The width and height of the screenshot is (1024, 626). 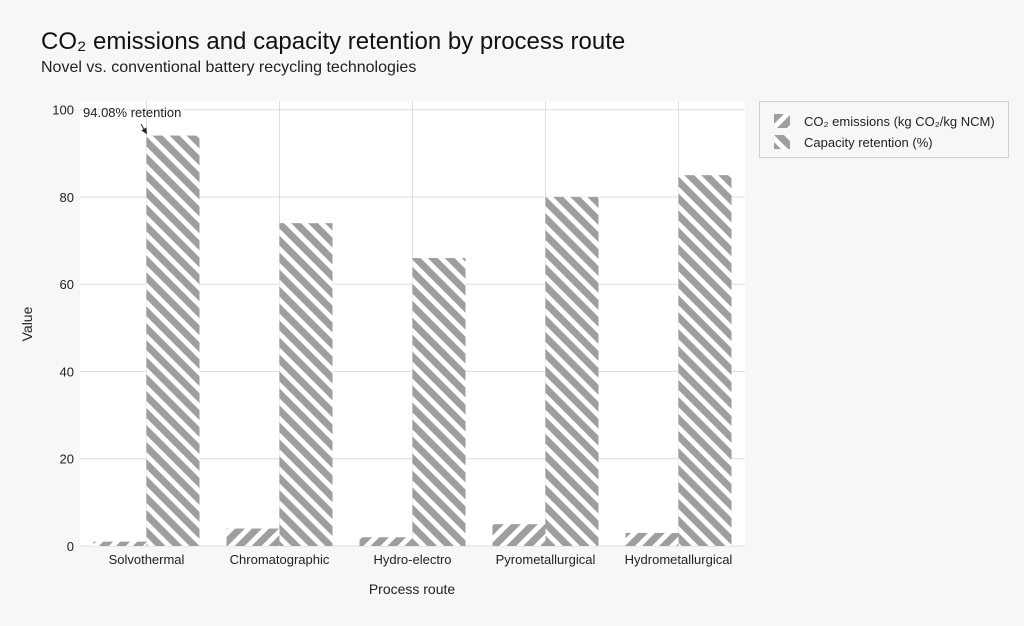 What do you see at coordinates (868, 142) in the screenshot?
I see `legend-label-retention: Capacity retention (%)` at bounding box center [868, 142].